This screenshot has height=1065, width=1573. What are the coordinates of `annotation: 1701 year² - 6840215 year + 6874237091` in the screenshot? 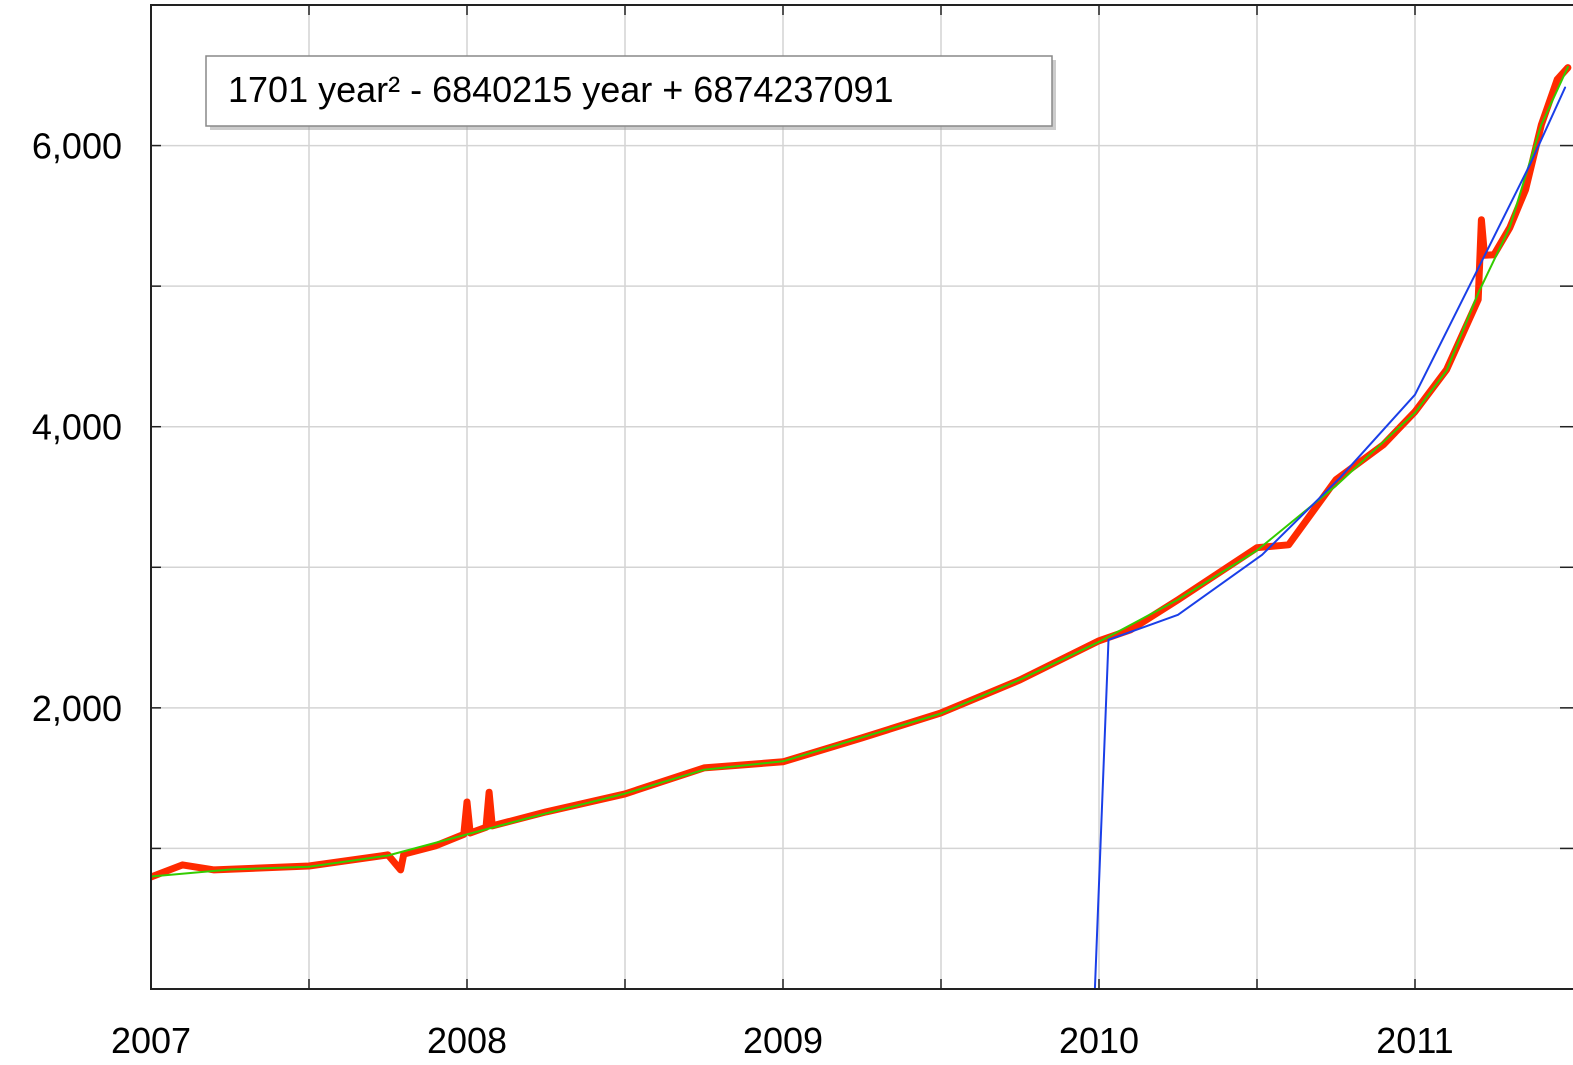 It's located at (561, 89).